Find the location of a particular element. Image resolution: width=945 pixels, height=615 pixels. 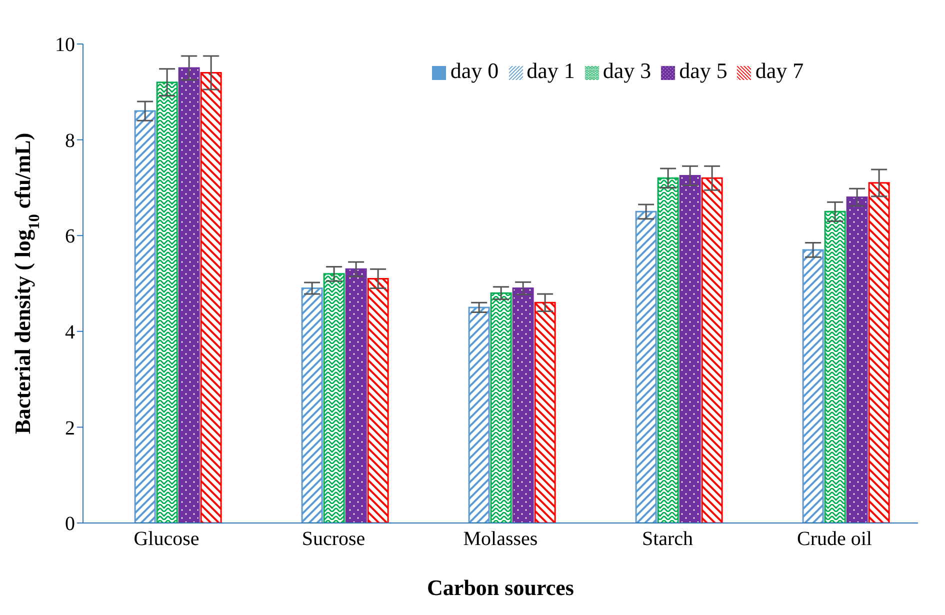

legend-label: day 7 is located at coordinates (779, 70).